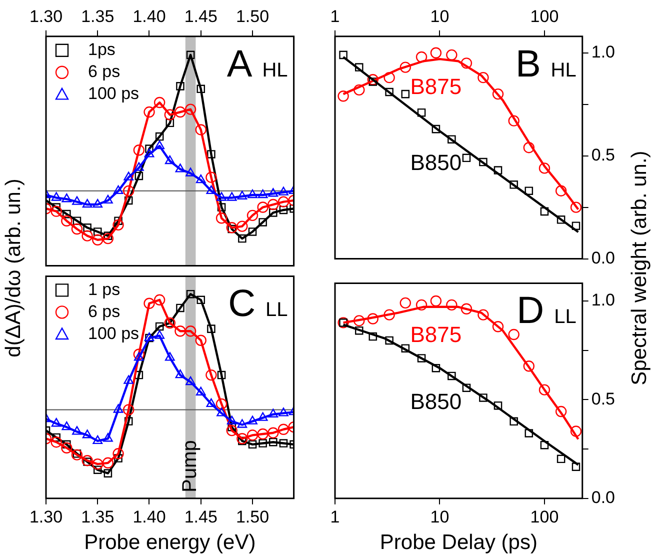 The height and width of the screenshot is (558, 652). Describe the element at coordinates (104, 289) in the screenshot. I see `legend-label: 1 ps` at that location.